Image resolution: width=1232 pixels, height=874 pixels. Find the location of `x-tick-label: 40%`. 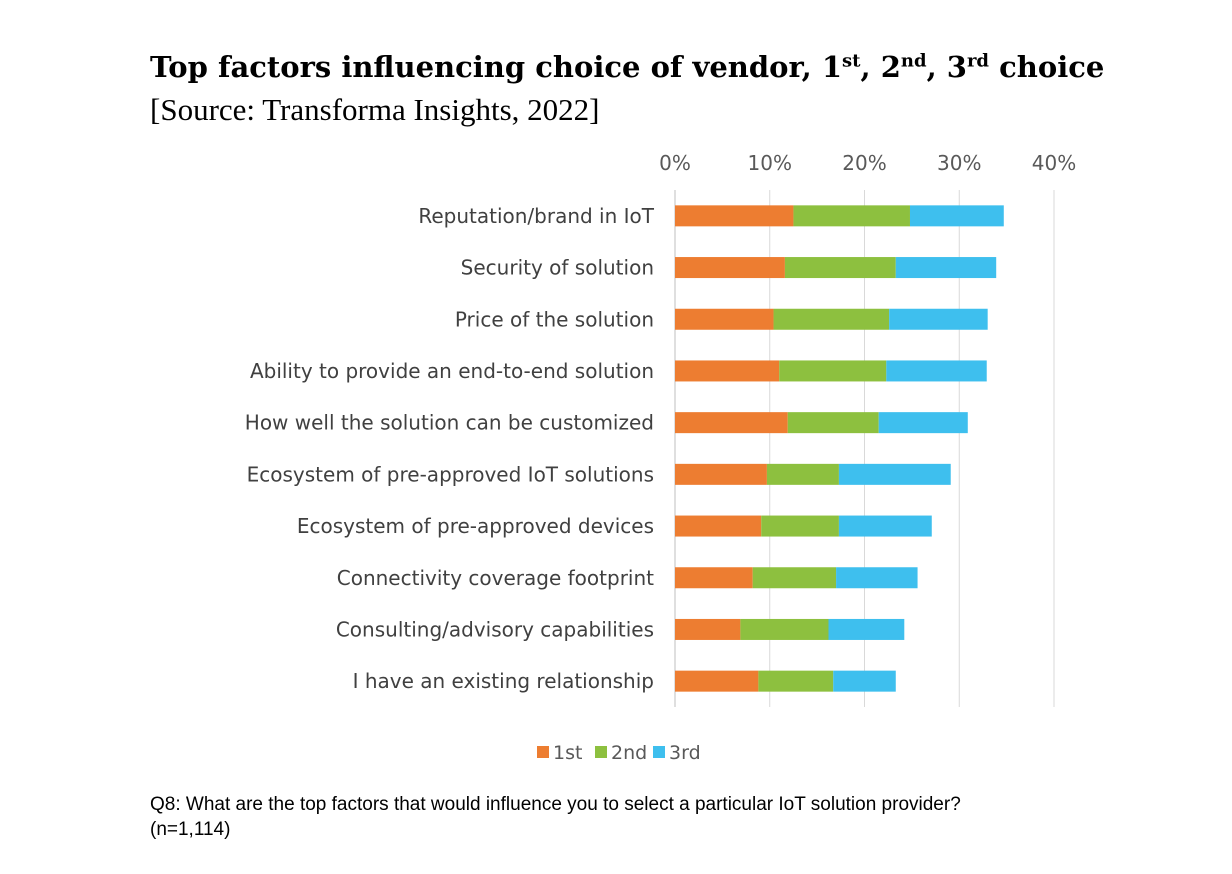

x-tick-label: 40% is located at coordinates (1054, 163).